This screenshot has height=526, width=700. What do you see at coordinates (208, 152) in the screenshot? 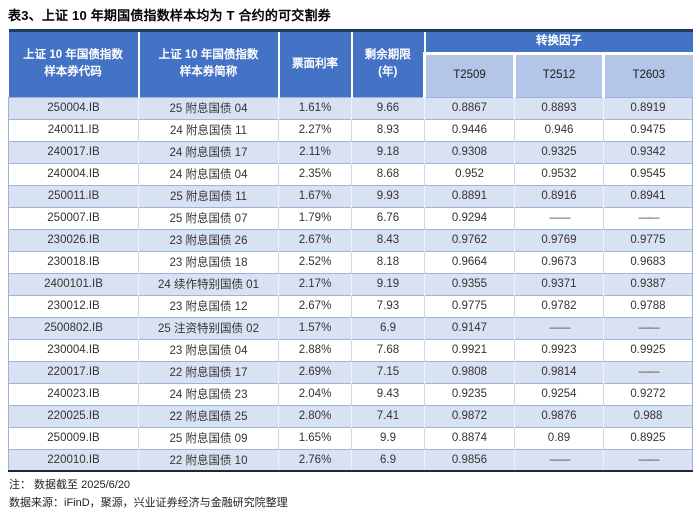
I see `cell-sample-name: 24 附息国债 17` at bounding box center [208, 152].